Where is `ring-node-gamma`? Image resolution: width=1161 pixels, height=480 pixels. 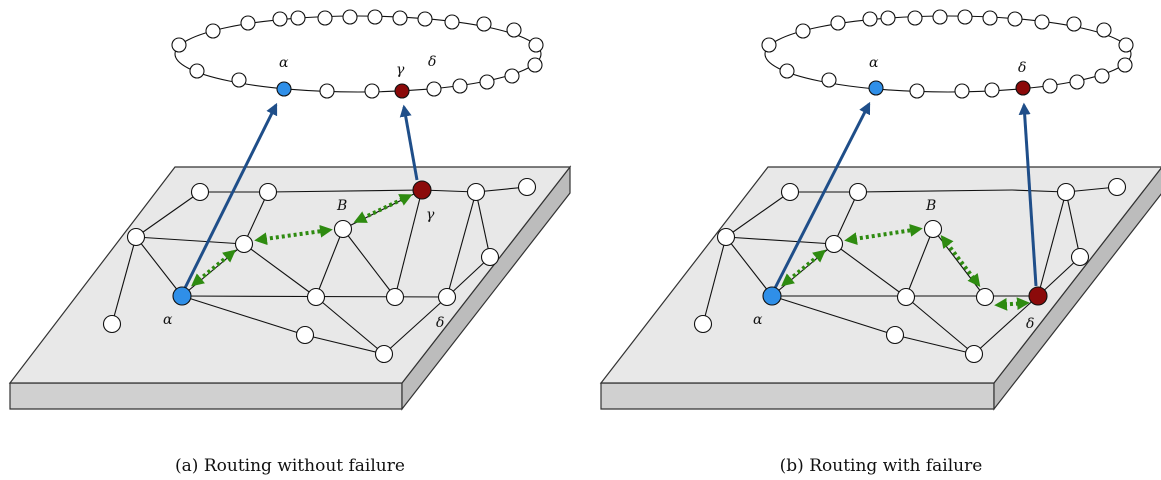 ring-node-gamma is located at coordinates (402, 91).